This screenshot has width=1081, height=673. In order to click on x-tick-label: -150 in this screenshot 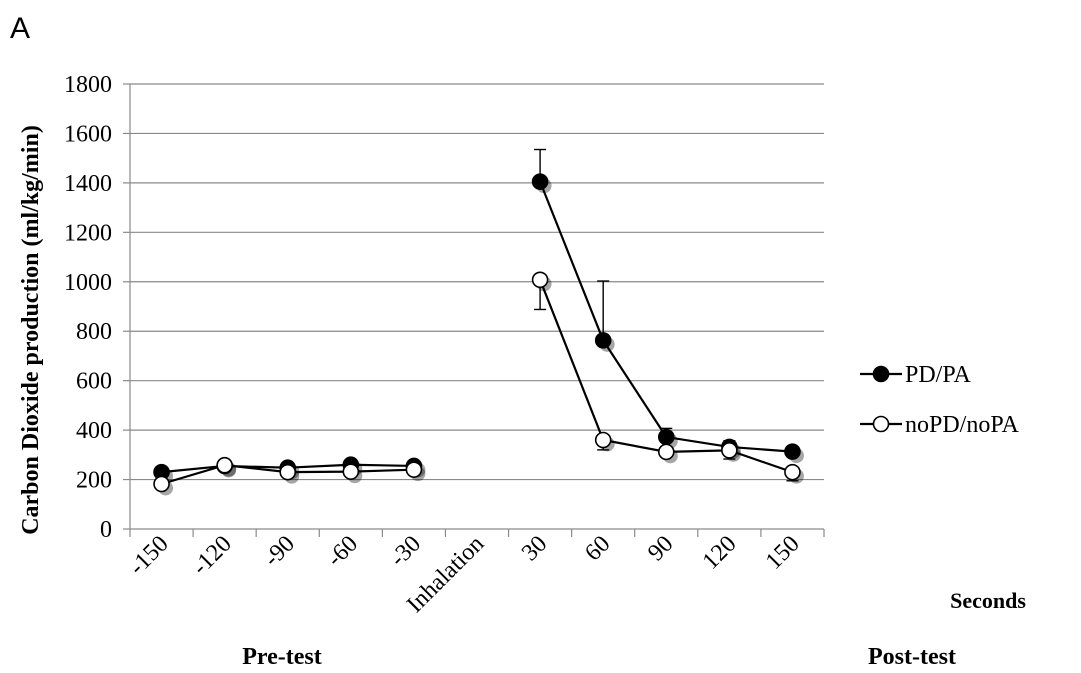, I will do `click(148, 555)`.